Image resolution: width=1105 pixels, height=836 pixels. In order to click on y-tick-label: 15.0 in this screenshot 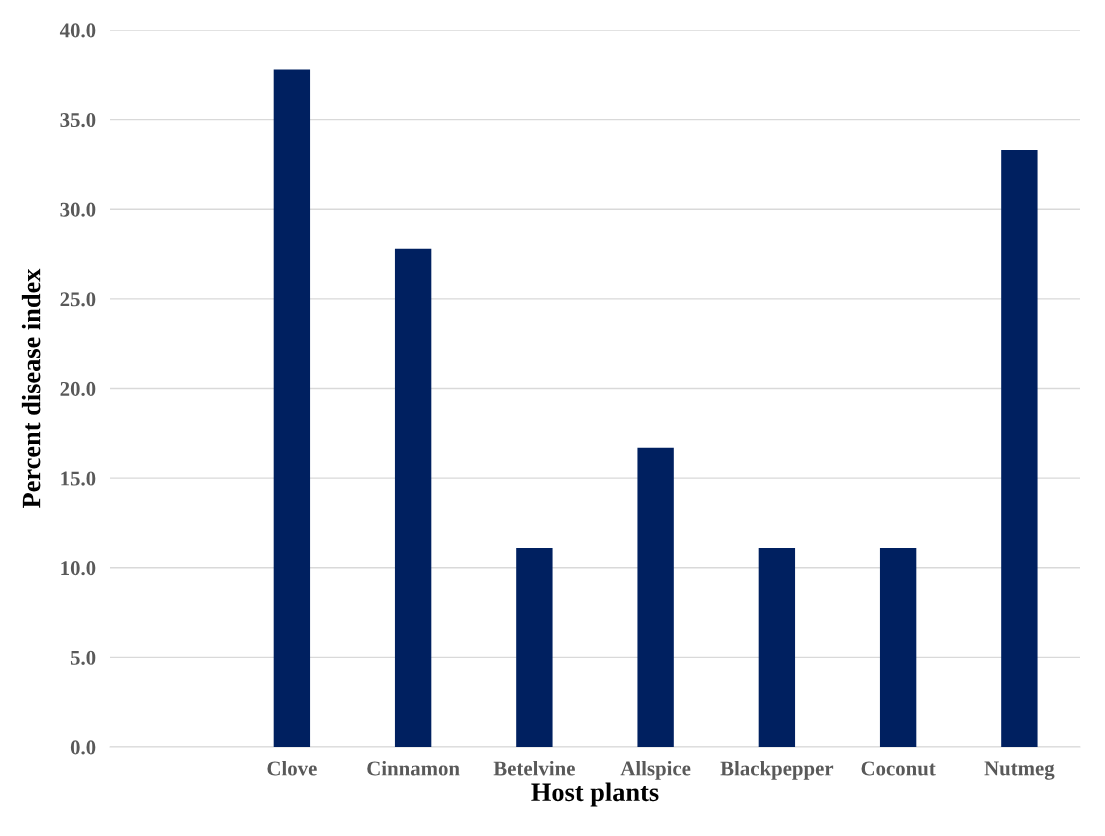, I will do `click(78, 478)`.